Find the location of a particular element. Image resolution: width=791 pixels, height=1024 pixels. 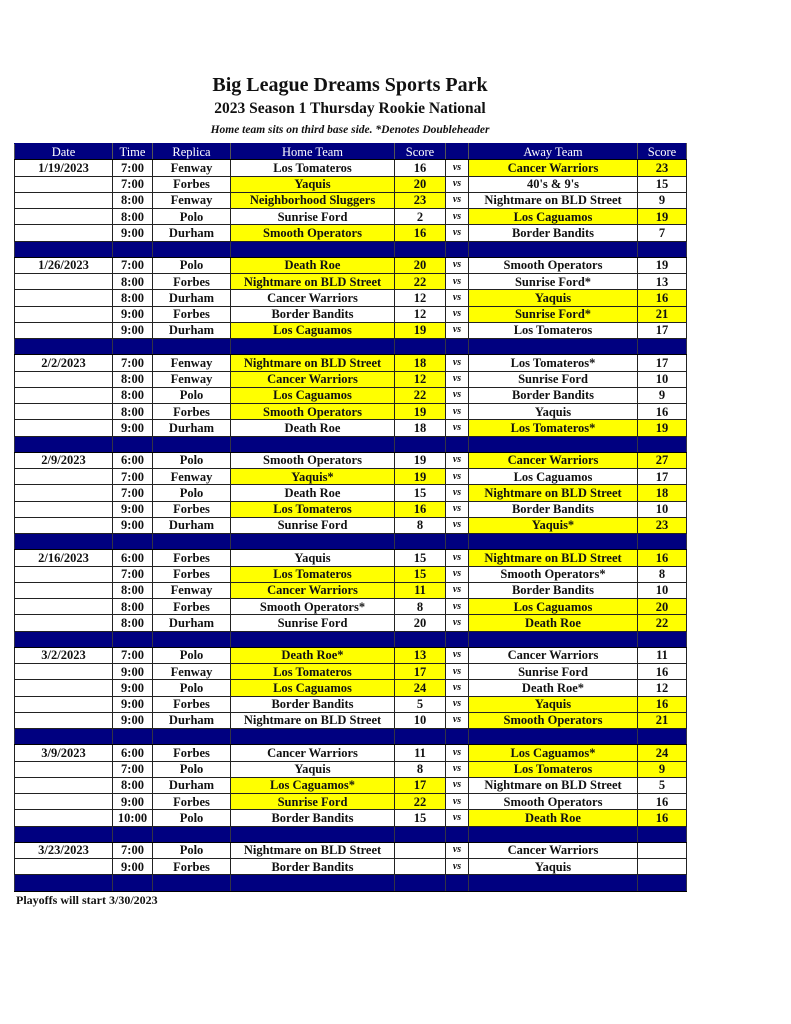

game-row: 7:00 Forbes Yaquis 20 vs 40's & 9's 15 is located at coordinates (350, 184).